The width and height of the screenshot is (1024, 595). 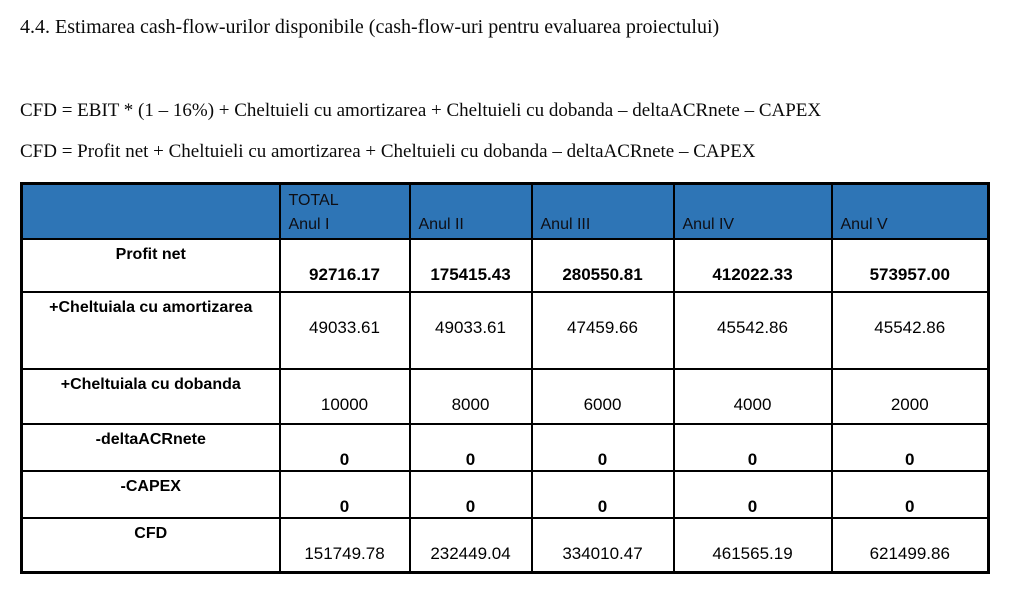 I want to click on value-cell: 2000, so click(x=910, y=396).